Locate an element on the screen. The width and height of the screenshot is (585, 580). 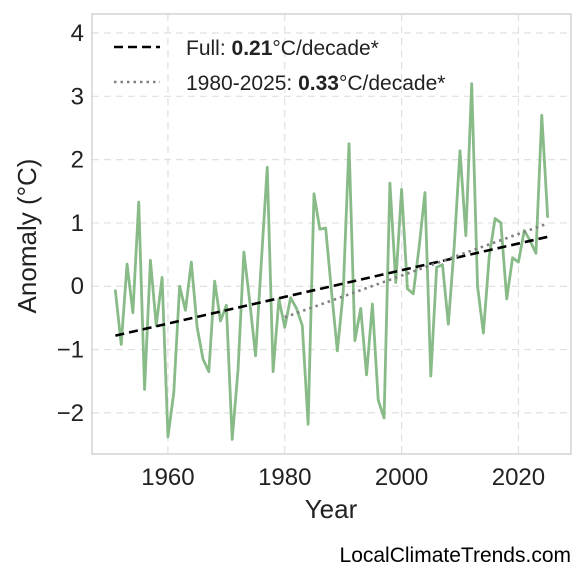
y-axis-title: Anomaly (°C) is located at coordinates (27, 236).